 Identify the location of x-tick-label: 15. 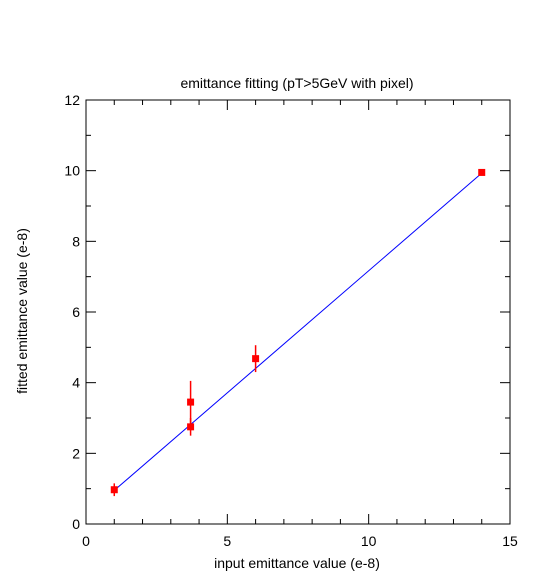
(510, 541).